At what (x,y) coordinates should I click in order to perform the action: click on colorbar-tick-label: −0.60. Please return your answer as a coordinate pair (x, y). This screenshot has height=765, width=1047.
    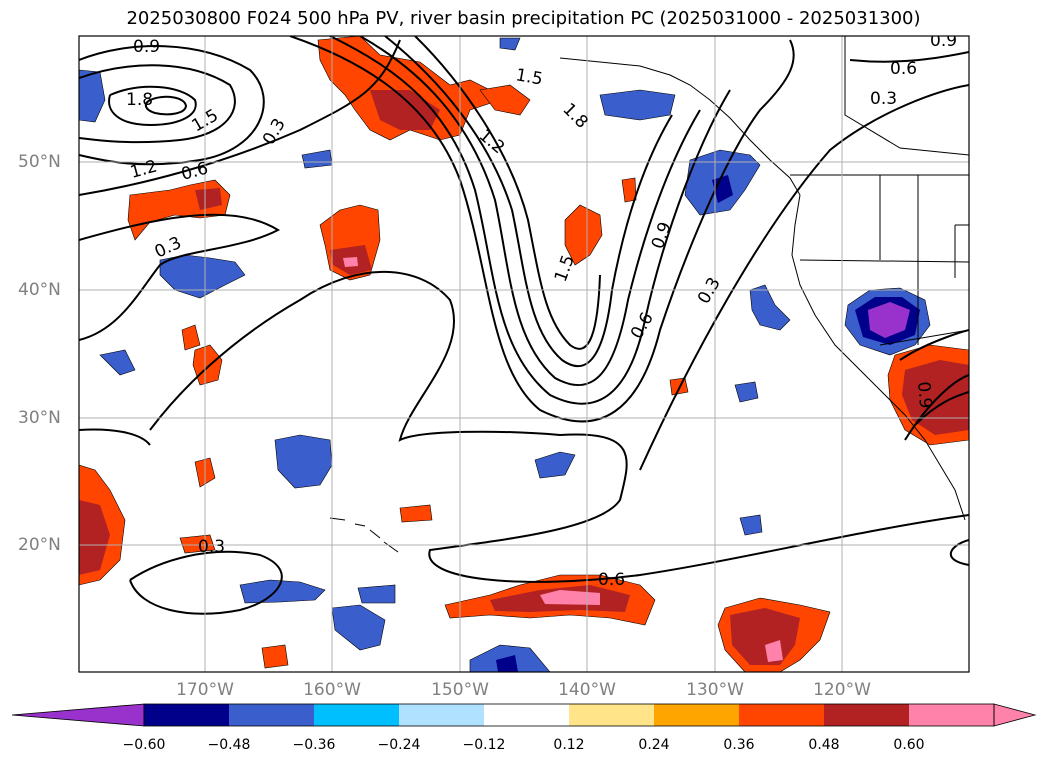
    Looking at the image, I should click on (144, 745).